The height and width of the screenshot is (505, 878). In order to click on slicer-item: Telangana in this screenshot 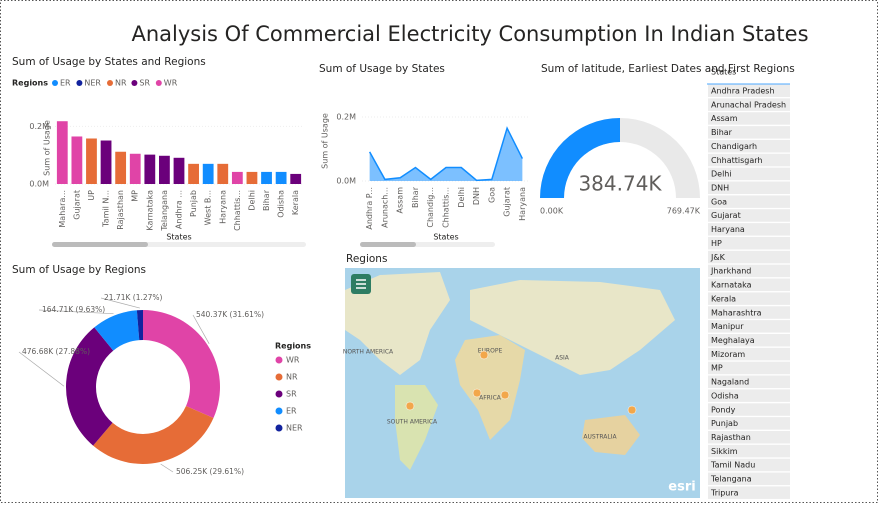, I will do `click(731, 479)`.